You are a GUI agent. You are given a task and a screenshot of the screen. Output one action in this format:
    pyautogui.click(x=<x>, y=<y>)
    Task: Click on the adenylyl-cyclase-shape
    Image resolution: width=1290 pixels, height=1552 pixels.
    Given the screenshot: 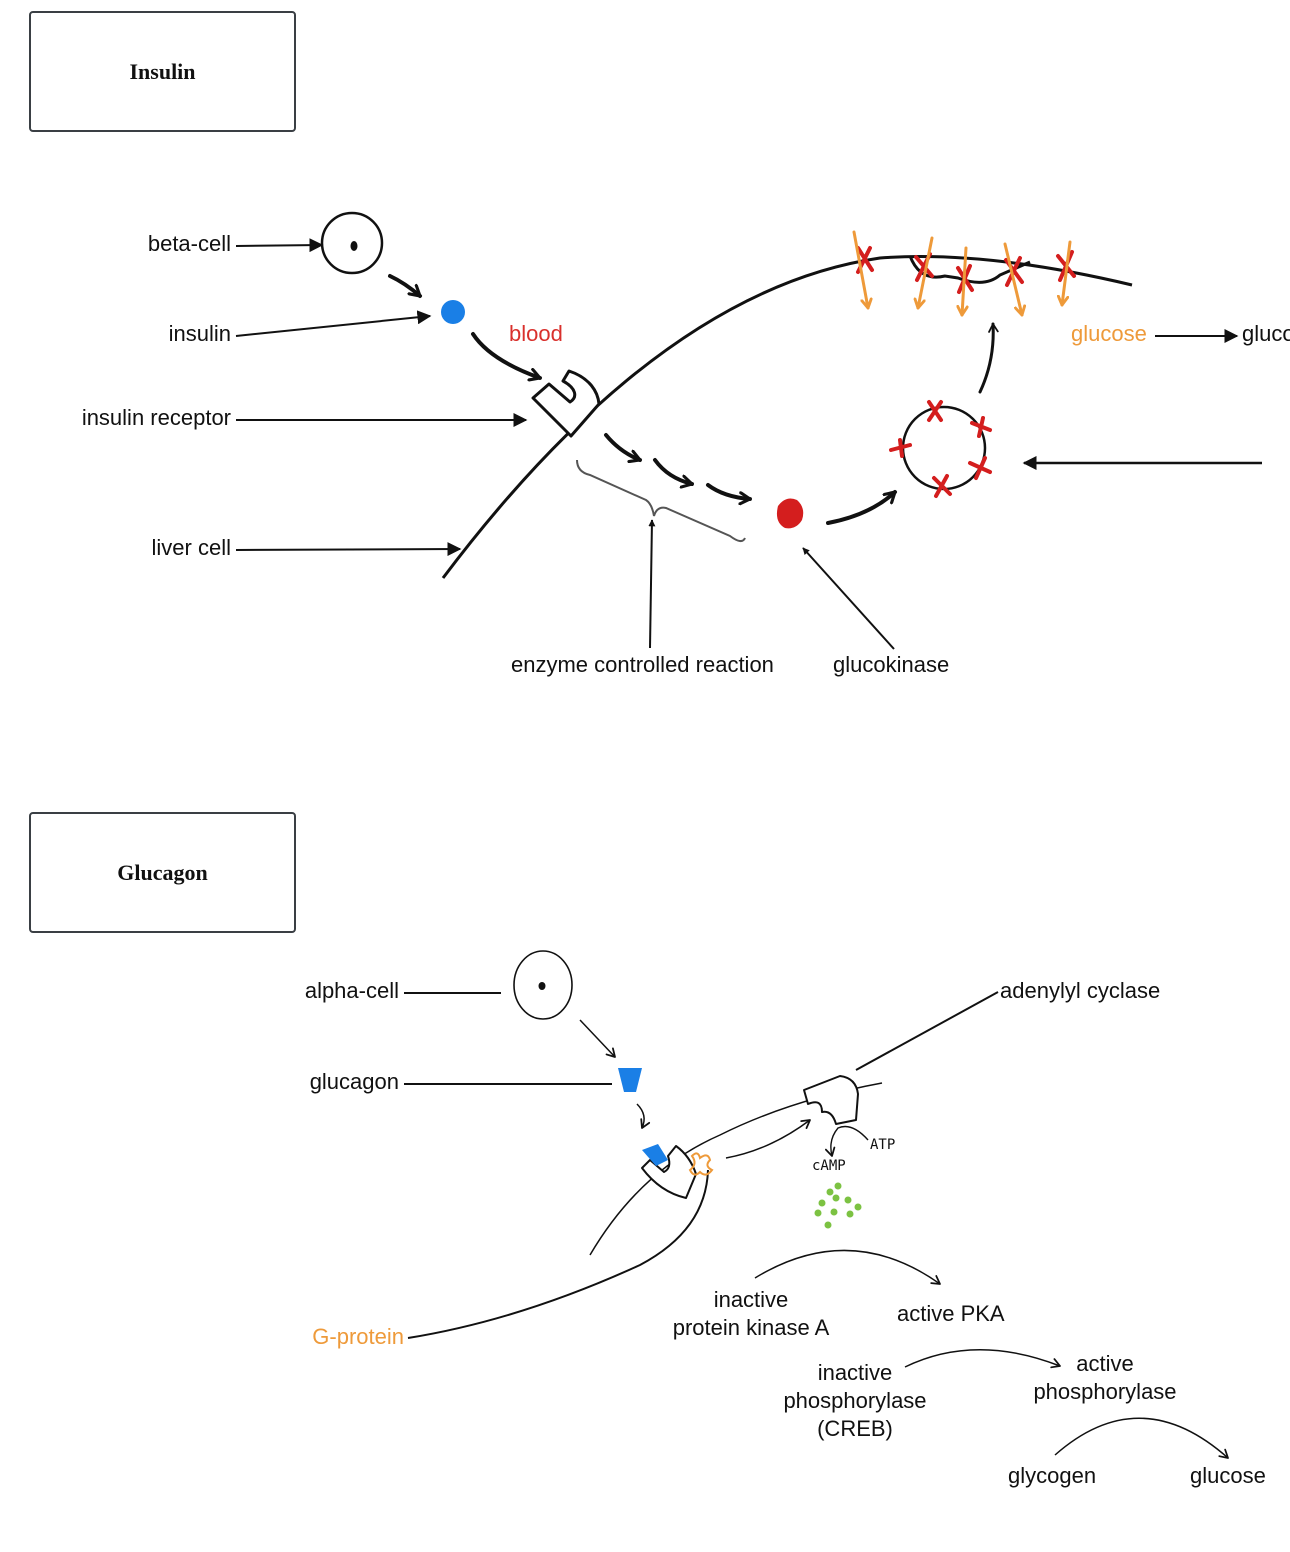 What is the action you would take?
    pyautogui.click(x=831, y=1100)
    